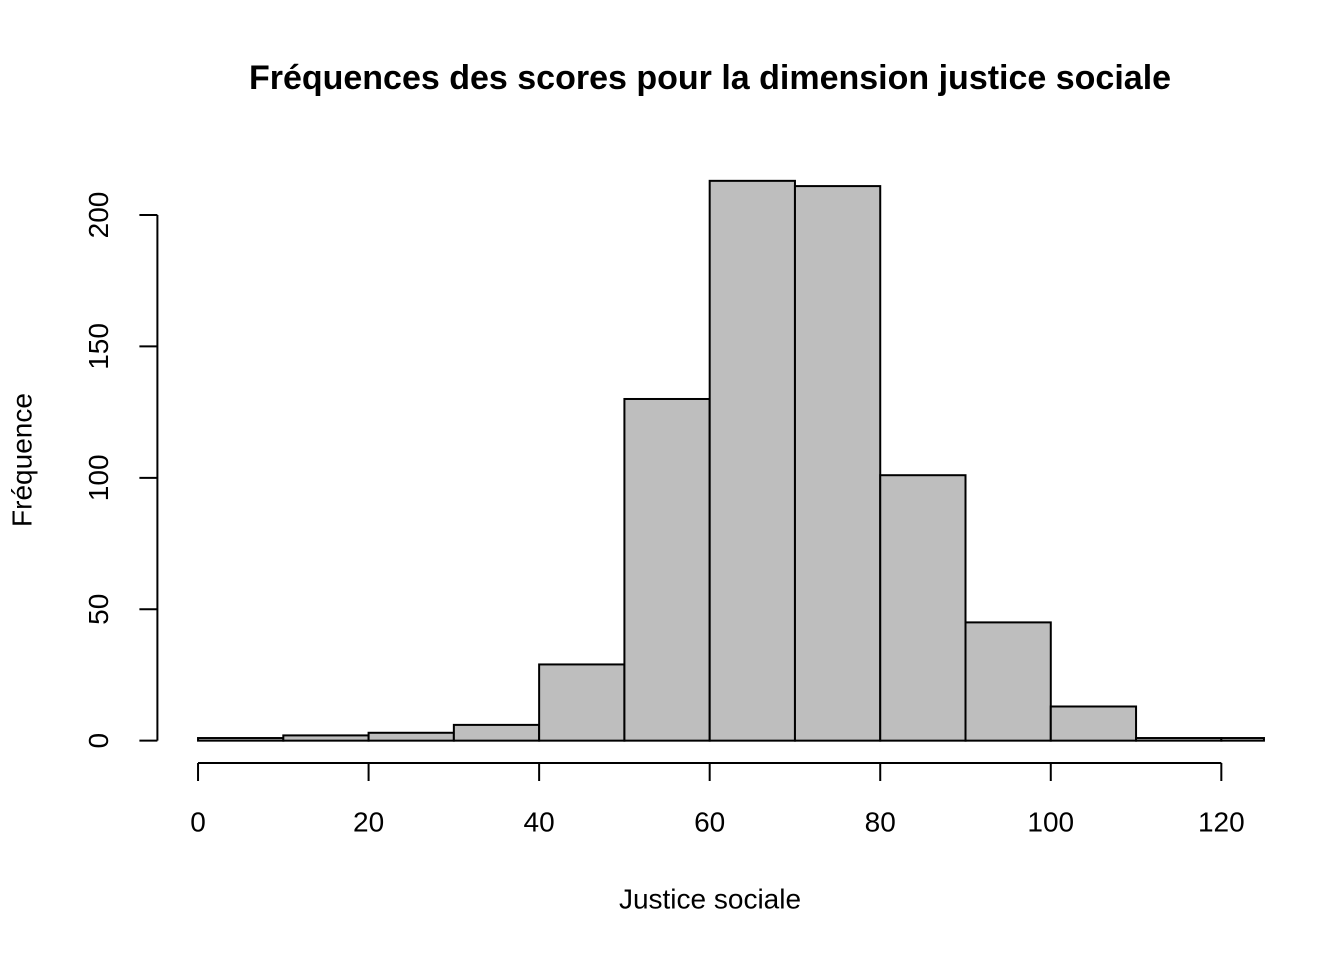  What do you see at coordinates (21, 460) in the screenshot?
I see `y-axis-label: Fréquence` at bounding box center [21, 460].